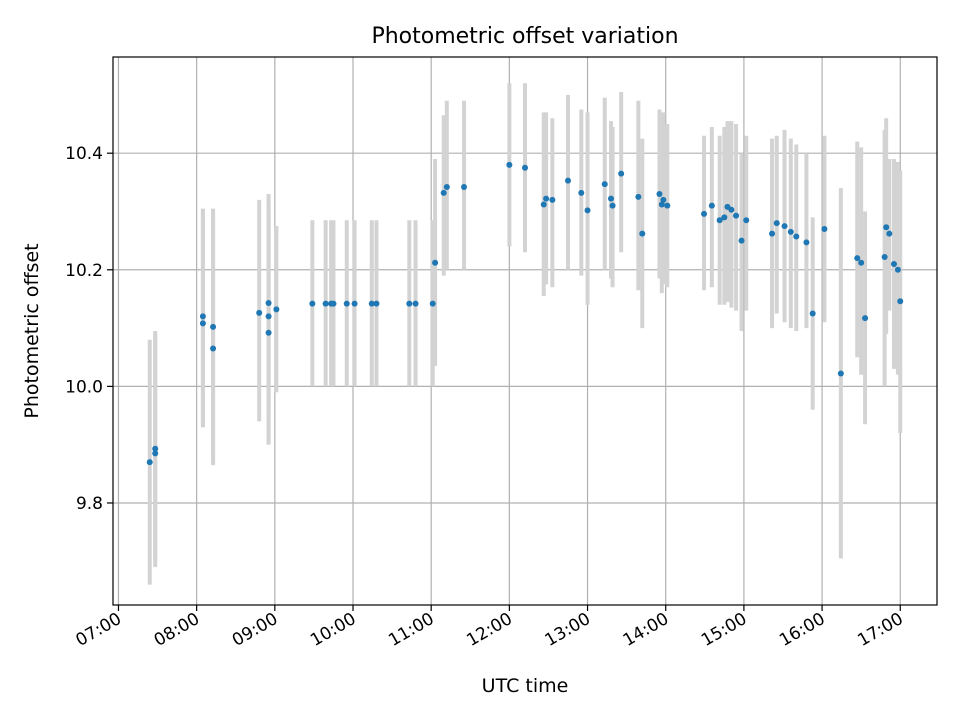  Describe the element at coordinates (646, 630) in the screenshot. I see `x-tick-label: 14:00` at that location.